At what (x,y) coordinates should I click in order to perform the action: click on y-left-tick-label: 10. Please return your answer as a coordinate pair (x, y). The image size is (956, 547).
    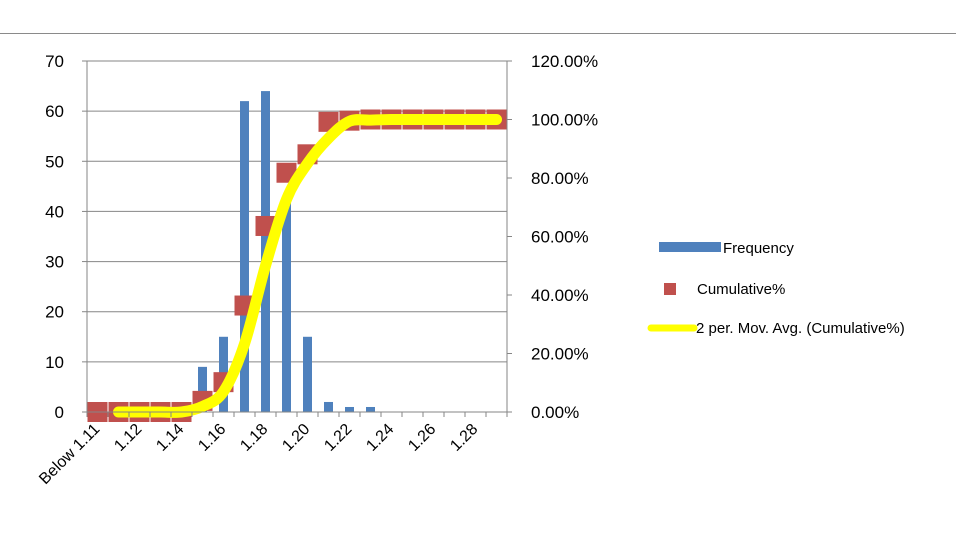
    Looking at the image, I should click on (54, 362).